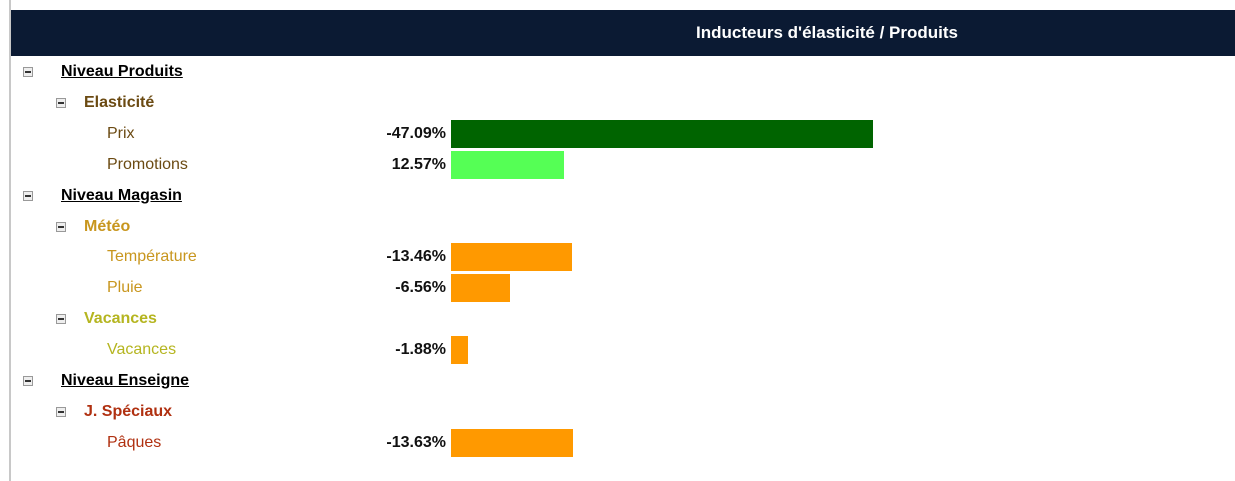 Image resolution: width=1235 pixels, height=481 pixels. Describe the element at coordinates (623, 257) in the screenshot. I see `tree-row: Température -13.46%` at that location.